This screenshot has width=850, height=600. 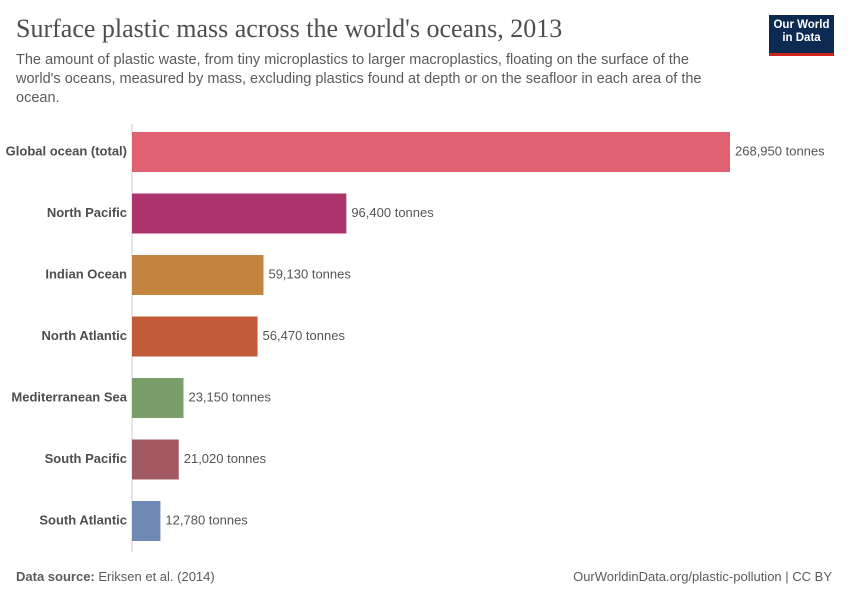 What do you see at coordinates (392, 212) in the screenshot?
I see `value-label: 96,400 tonnes` at bounding box center [392, 212].